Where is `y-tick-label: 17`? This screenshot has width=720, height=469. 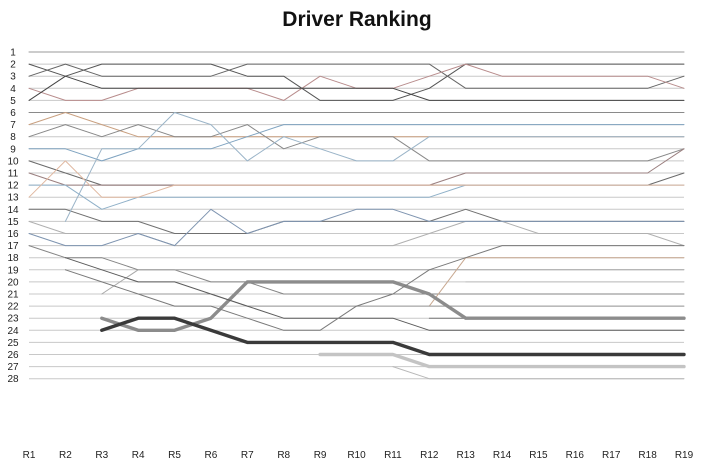 y-tick-label: 17 is located at coordinates (13, 246).